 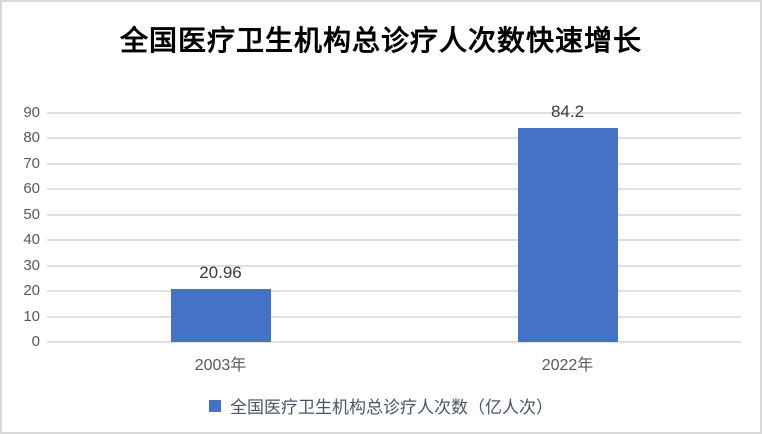 I want to click on y-tick-label: 30, so click(x=31, y=265).